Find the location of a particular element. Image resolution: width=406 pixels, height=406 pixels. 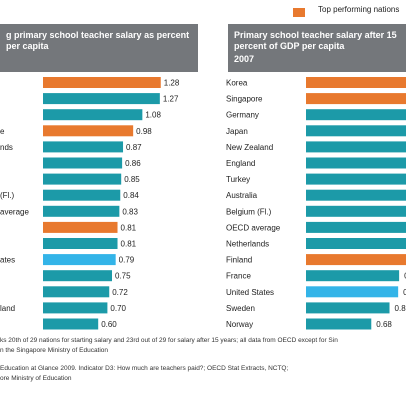

right-category-label: New Zealand is located at coordinates (249, 147).